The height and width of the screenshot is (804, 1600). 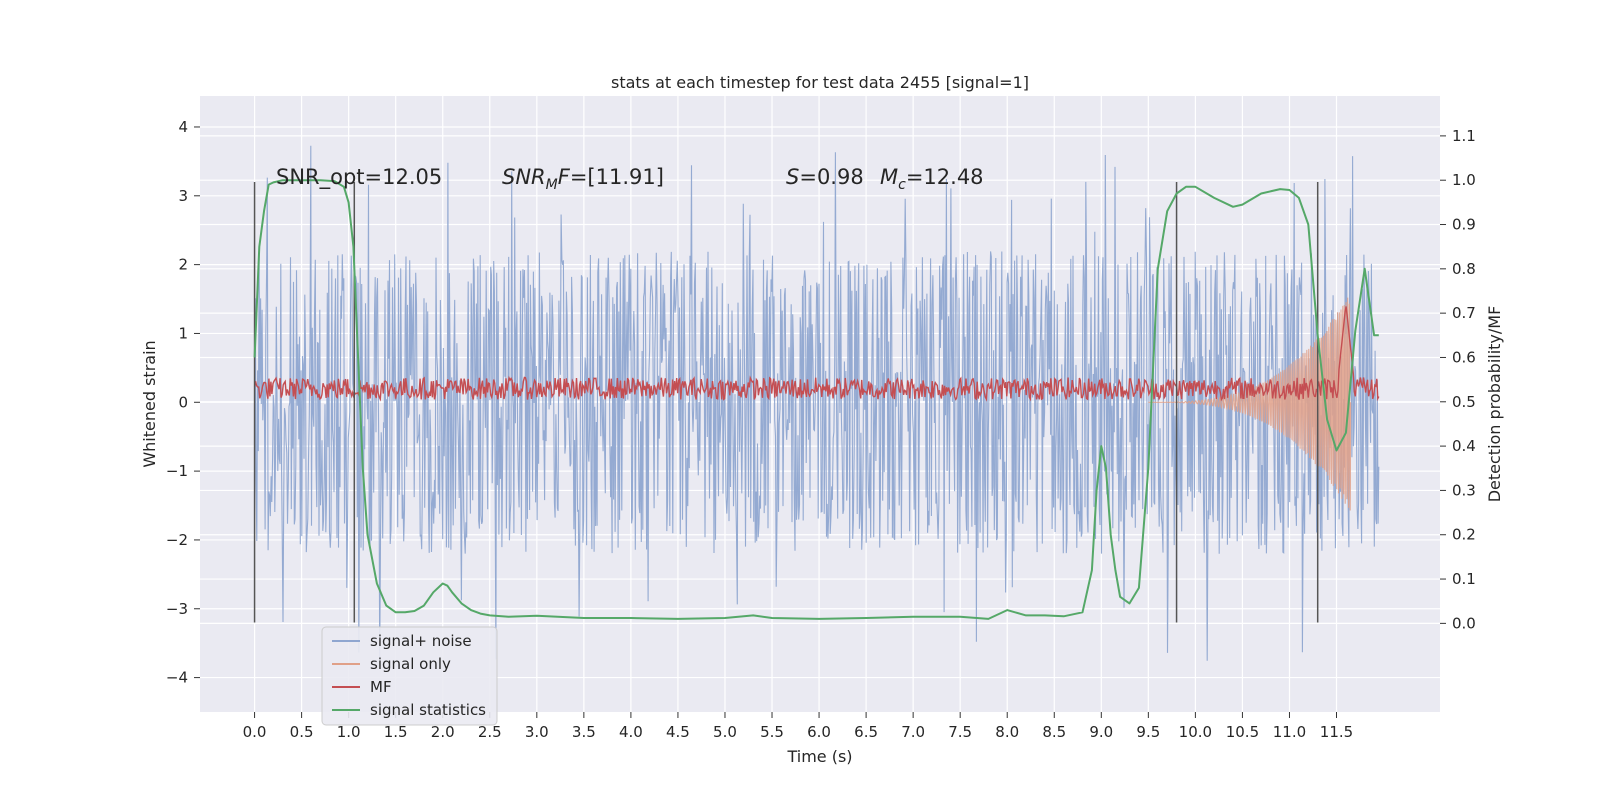 I want to click on x-tick-label: 8.5, so click(x=1054, y=732).